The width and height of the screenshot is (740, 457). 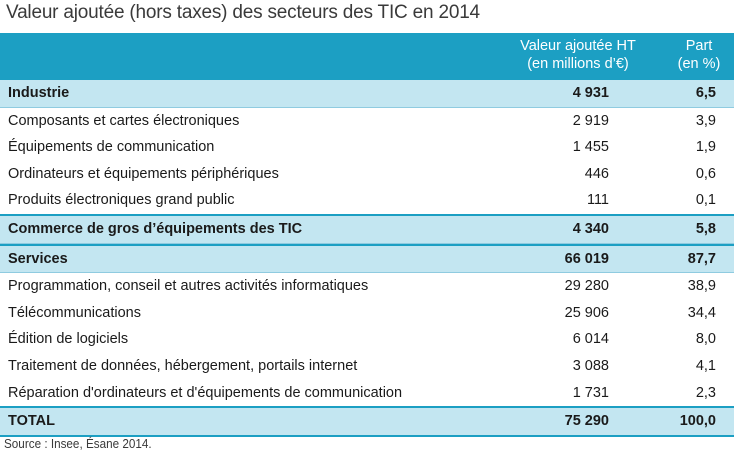 What do you see at coordinates (590, 365) in the screenshot?
I see `row-value: 3 088` at bounding box center [590, 365].